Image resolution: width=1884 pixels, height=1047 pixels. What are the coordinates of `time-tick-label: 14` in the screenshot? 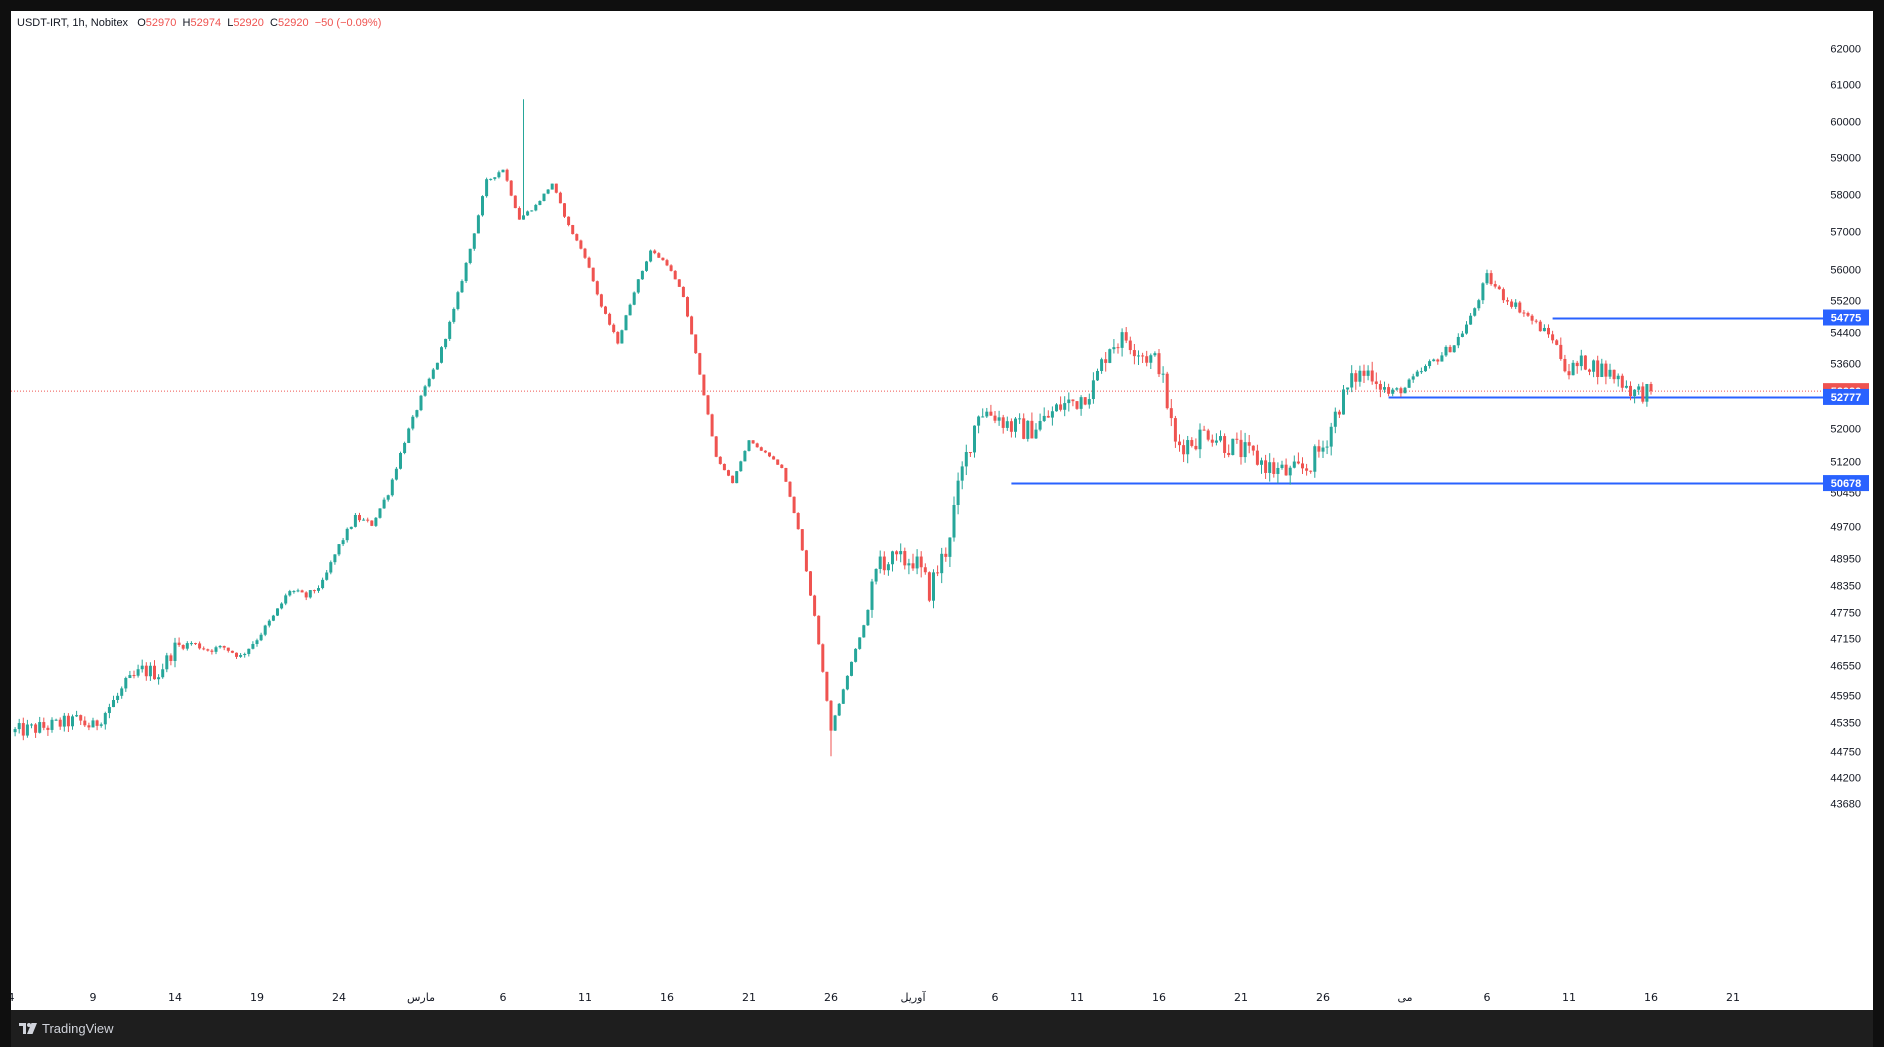 It's located at (175, 997).